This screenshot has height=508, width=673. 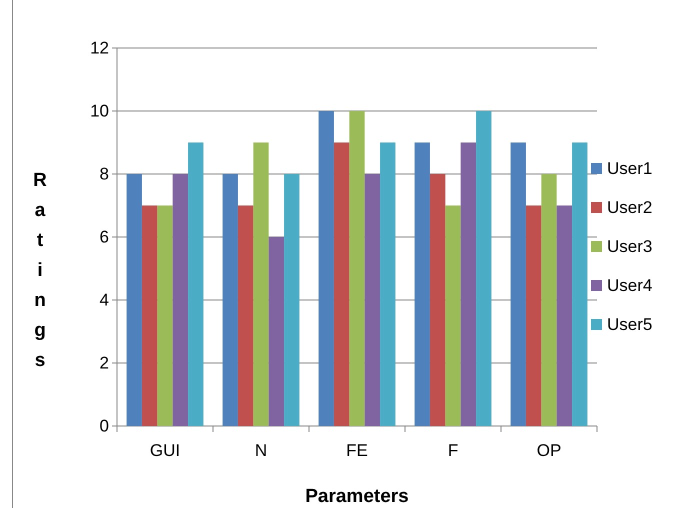 I want to click on y-tick-label: 8, so click(x=104, y=174).